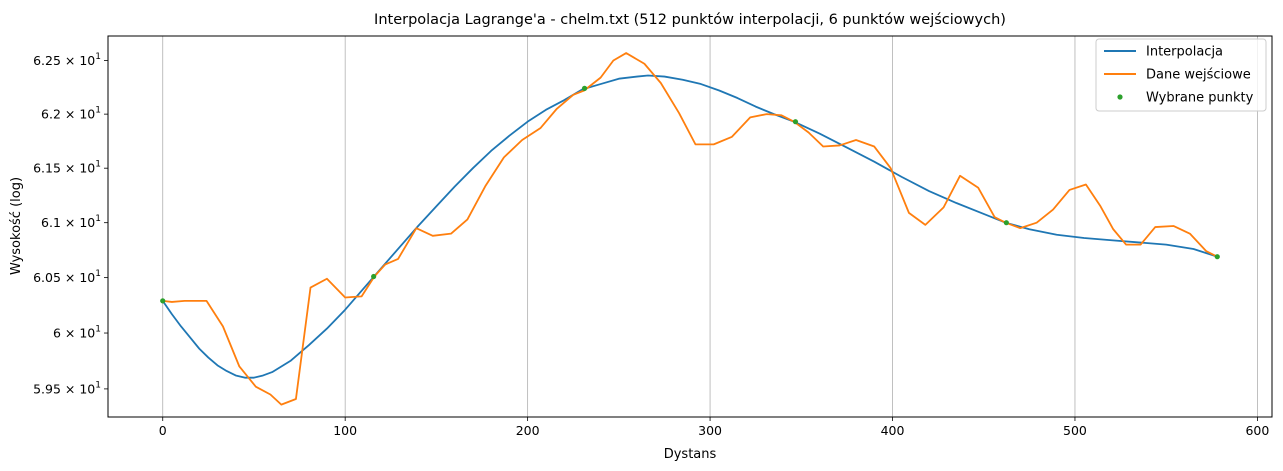  I want to click on legend-box, so click(1181, 75).